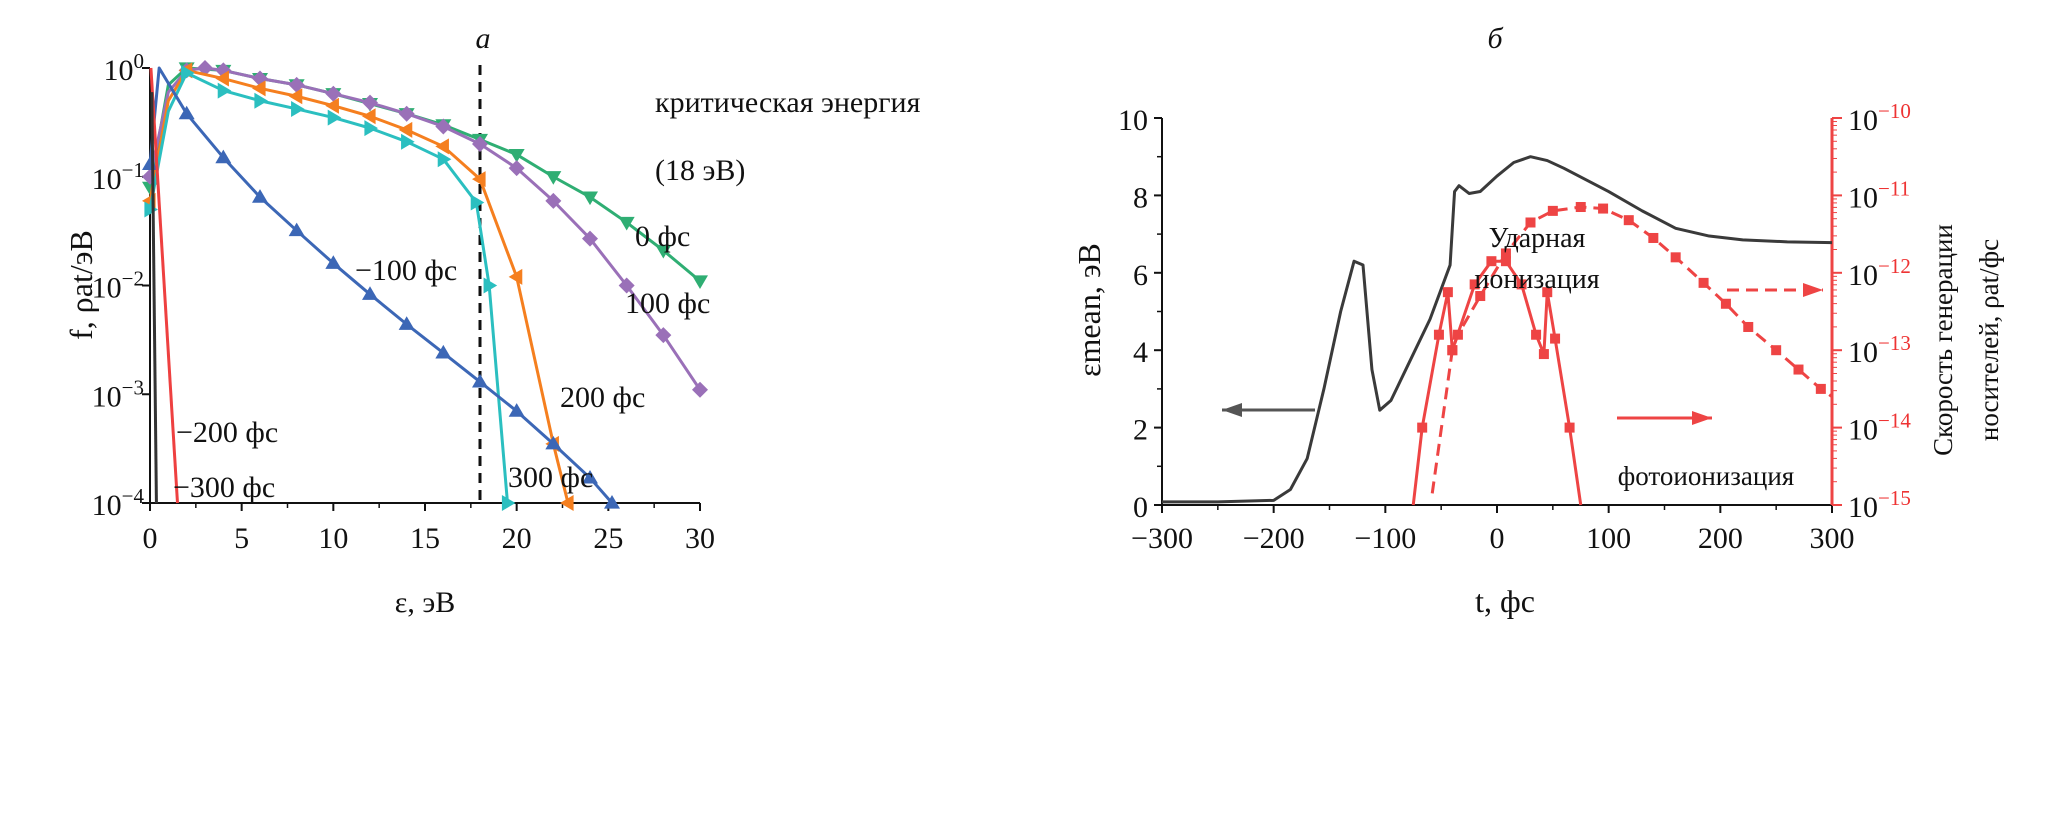 This screenshot has width=2067, height=827. I want to click on x-tick-label-a: 15, so click(425, 538).